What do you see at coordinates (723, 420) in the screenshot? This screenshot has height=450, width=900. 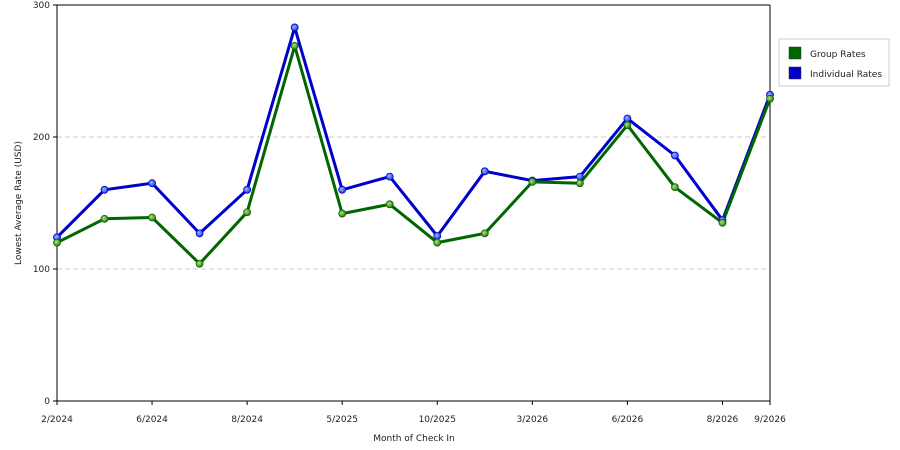 I see `x-tick-label: 8/2026` at bounding box center [723, 420].